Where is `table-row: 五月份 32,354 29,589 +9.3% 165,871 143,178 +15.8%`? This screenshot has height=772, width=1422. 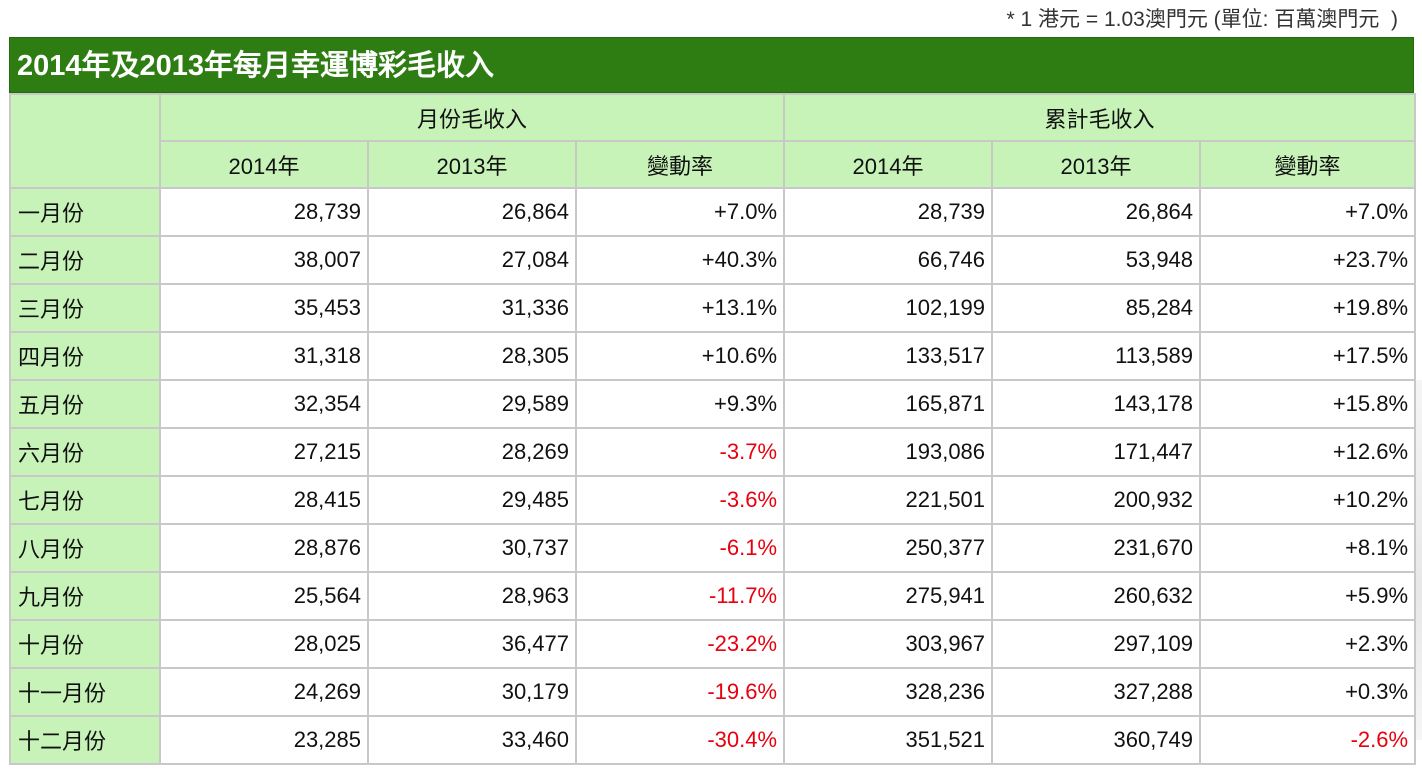
table-row: 五月份 32,354 29,589 +9.3% 165,871 143,178 +15.8% is located at coordinates (713, 404).